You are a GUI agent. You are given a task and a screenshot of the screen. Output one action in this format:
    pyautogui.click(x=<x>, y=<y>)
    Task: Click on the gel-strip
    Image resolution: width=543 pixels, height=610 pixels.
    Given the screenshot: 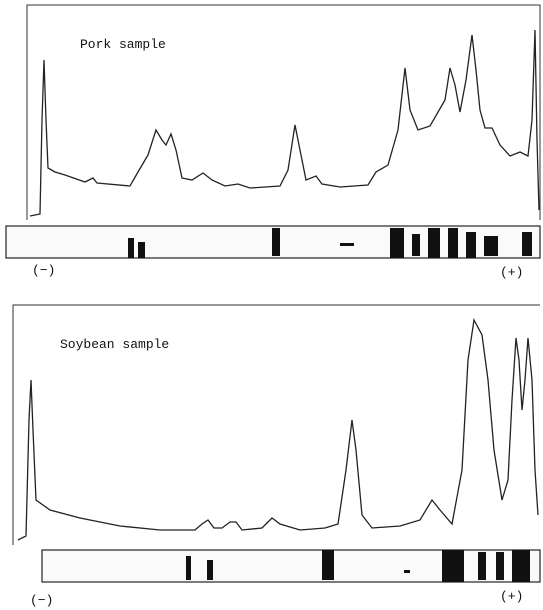 What is the action you would take?
    pyautogui.click(x=291, y=566)
    